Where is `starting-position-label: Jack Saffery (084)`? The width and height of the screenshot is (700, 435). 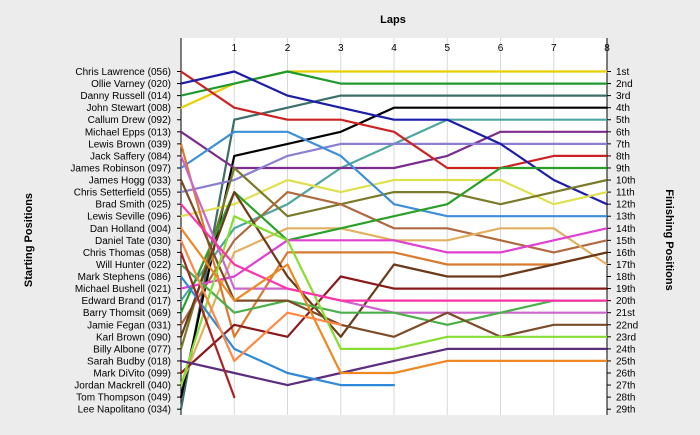
starting-position-label: Jack Saffery (084) is located at coordinates (130, 156).